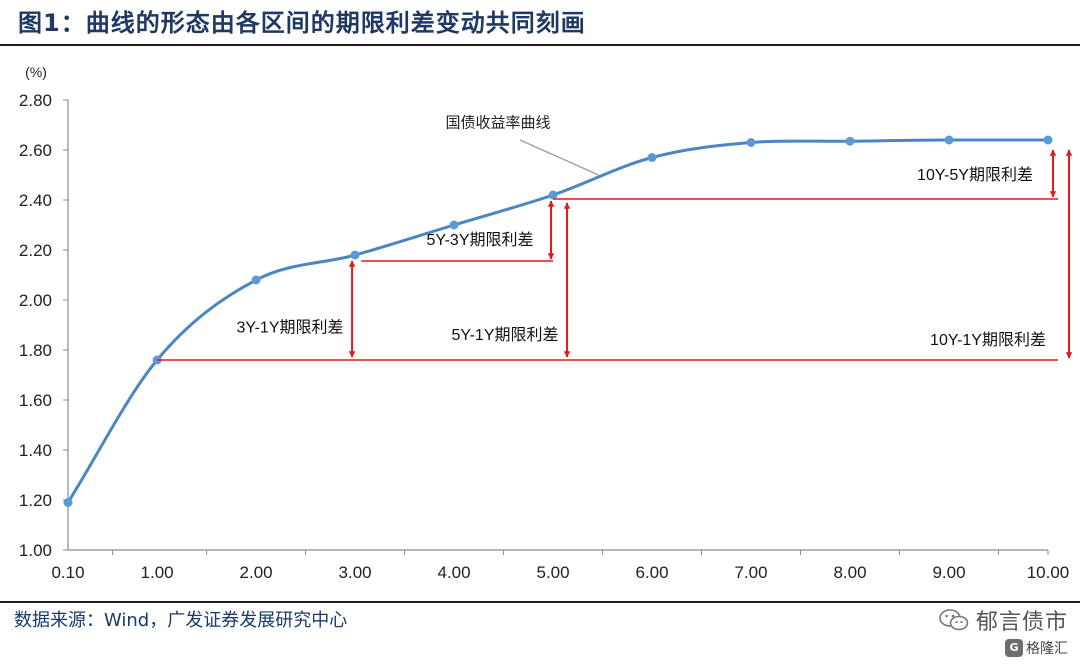 The image size is (1080, 665). I want to click on figure-title: 图1：曲线的形态由各区间的期限利差变动共同刻画, so click(302, 23).